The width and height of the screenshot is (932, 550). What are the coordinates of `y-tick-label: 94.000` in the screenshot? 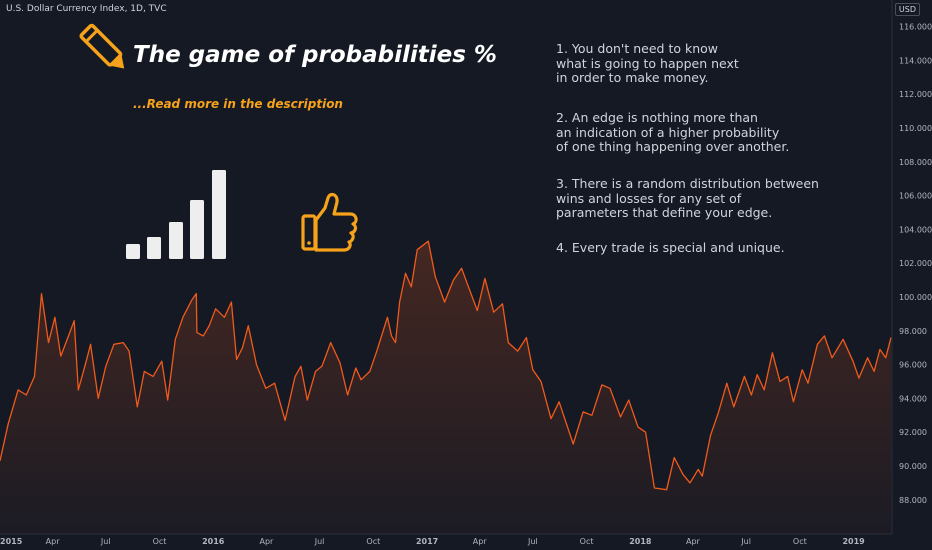 It's located at (913, 398).